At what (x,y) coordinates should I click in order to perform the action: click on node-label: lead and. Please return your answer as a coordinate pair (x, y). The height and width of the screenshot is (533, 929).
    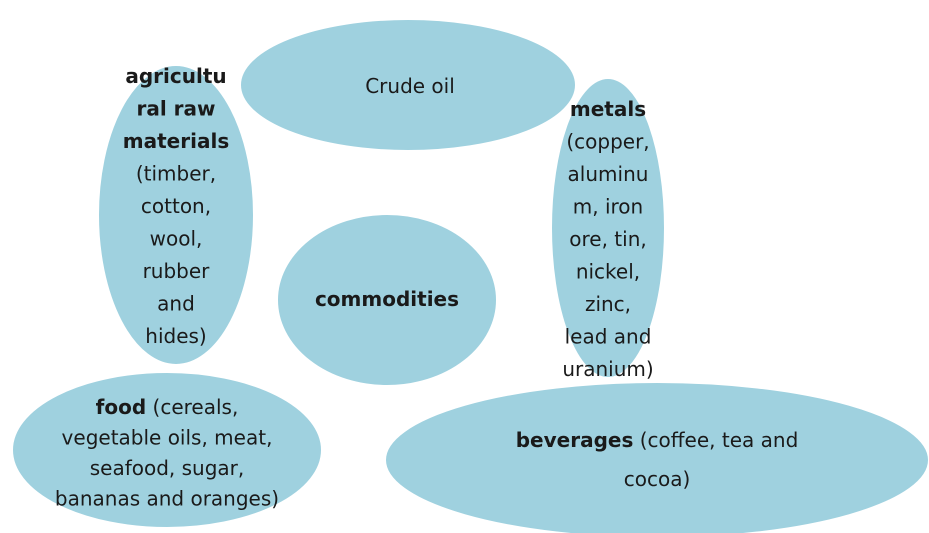
    Looking at the image, I should click on (608, 336).